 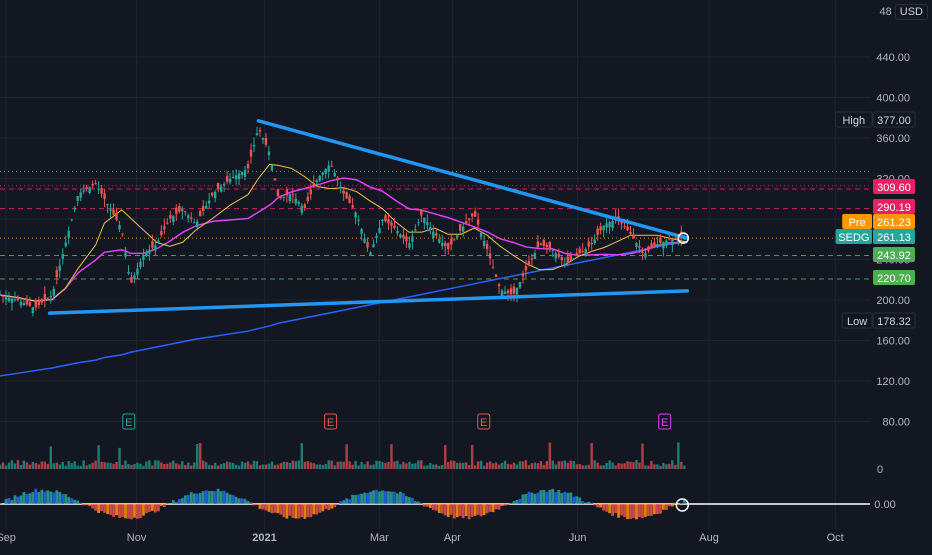 I want to click on price-label: 220.70, so click(x=894, y=277).